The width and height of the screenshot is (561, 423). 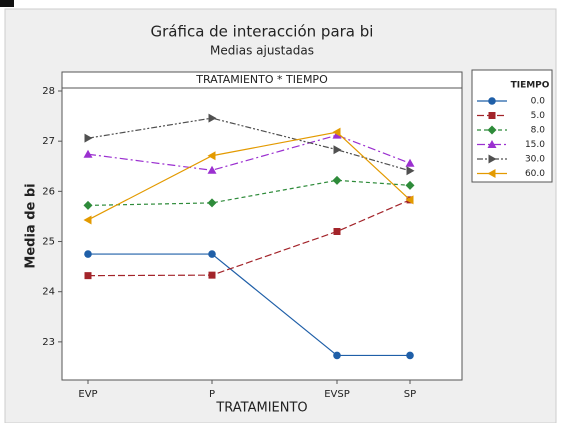 I want to click on y-axis-label: Media de bi, so click(x=31, y=225).